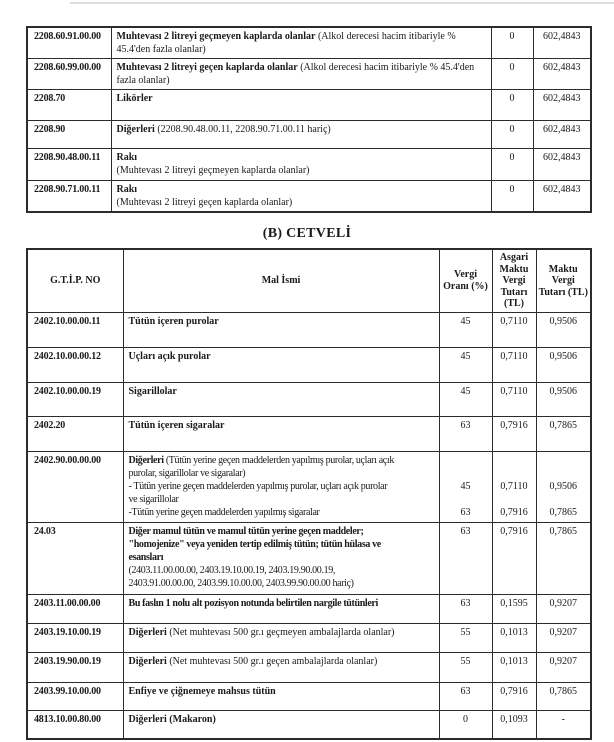 Image resolution: width=614 pixels, height=742 pixels. Describe the element at coordinates (281, 364) in the screenshot. I see `goods-name: Uçları açık purolar` at that location.